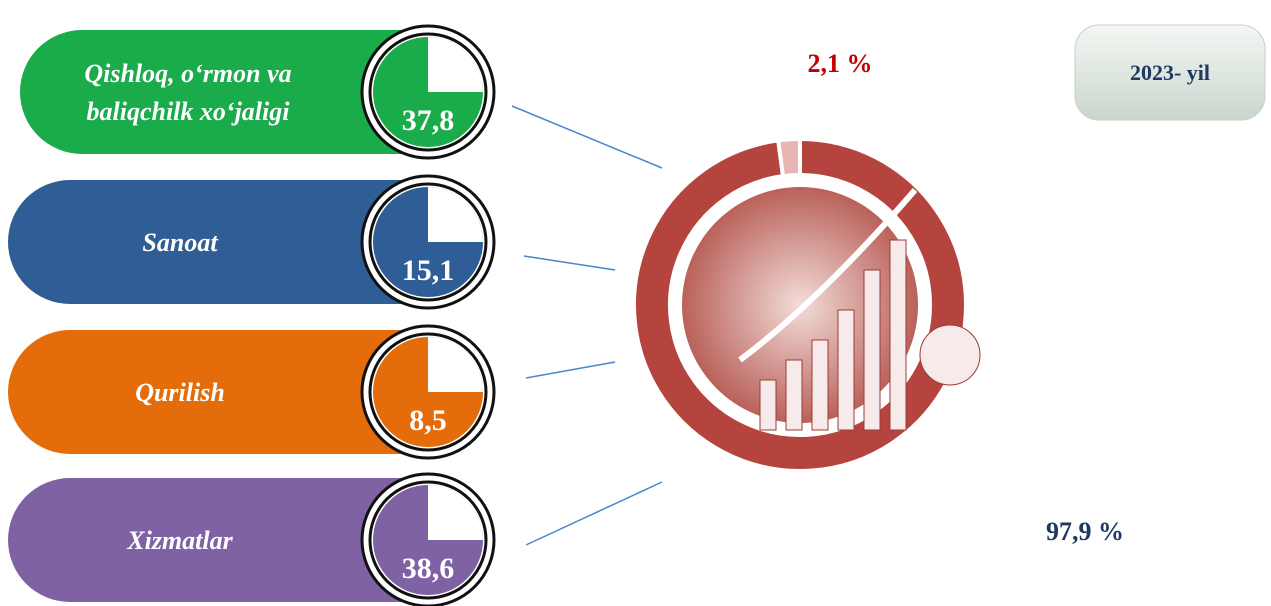  I want to click on sector-label: Sanoat, so click(180, 242).